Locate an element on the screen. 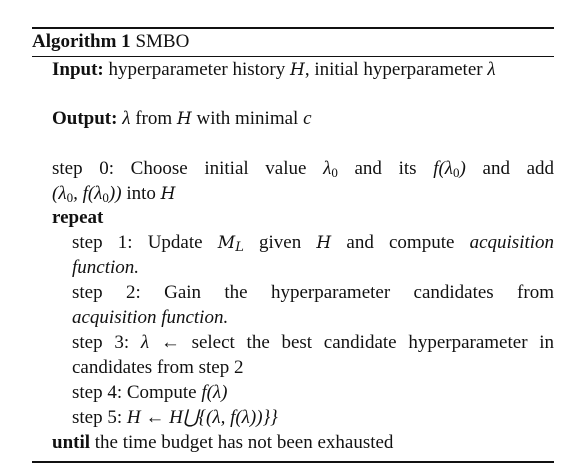  algorithm-caption: Algorithm 1 SMBO is located at coordinates (110, 42).